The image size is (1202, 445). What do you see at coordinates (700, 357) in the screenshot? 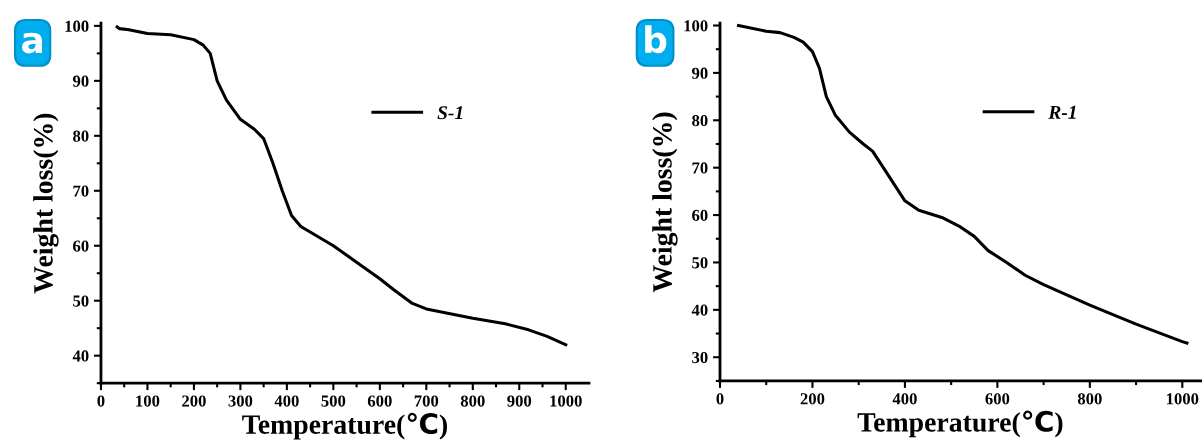
I see `y-tick-label: 30` at bounding box center [700, 357].